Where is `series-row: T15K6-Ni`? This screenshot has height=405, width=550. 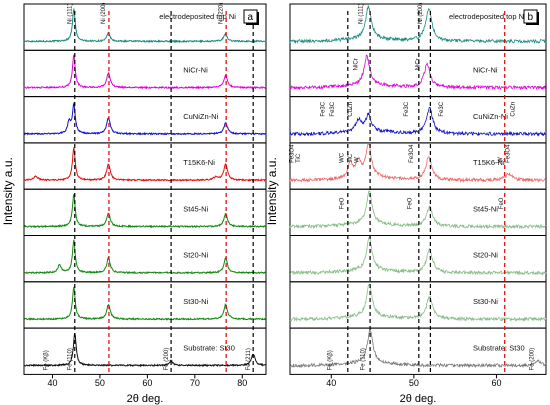
series-row: T15K6-Ni is located at coordinates (145, 166).